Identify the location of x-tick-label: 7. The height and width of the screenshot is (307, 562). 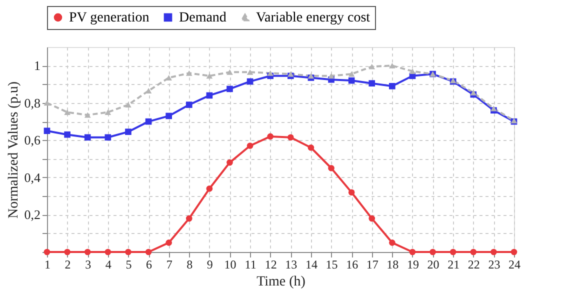
(169, 265).